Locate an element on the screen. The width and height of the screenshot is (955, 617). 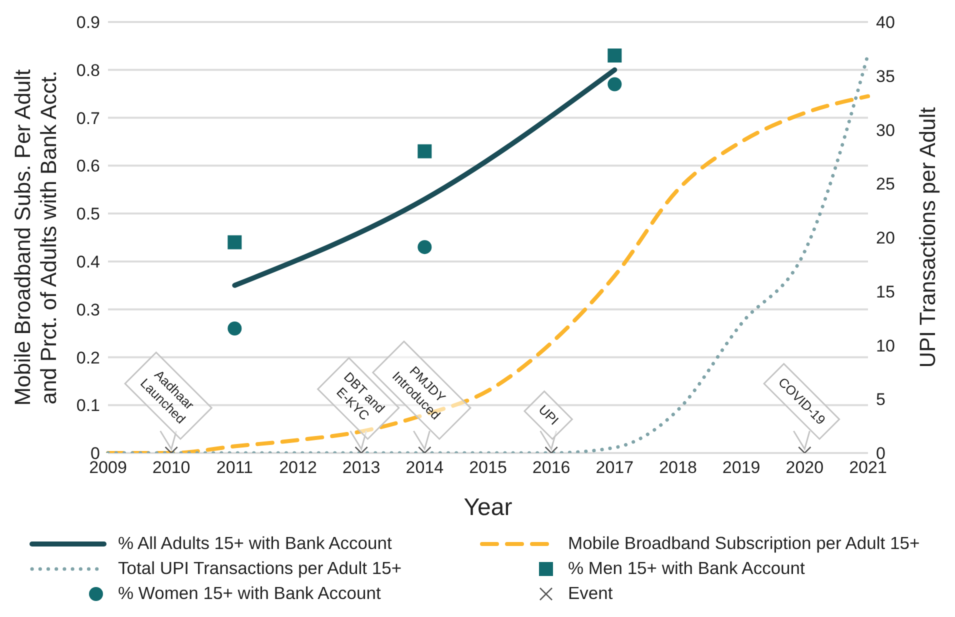
x-tick-label: 2012 is located at coordinates (298, 468).